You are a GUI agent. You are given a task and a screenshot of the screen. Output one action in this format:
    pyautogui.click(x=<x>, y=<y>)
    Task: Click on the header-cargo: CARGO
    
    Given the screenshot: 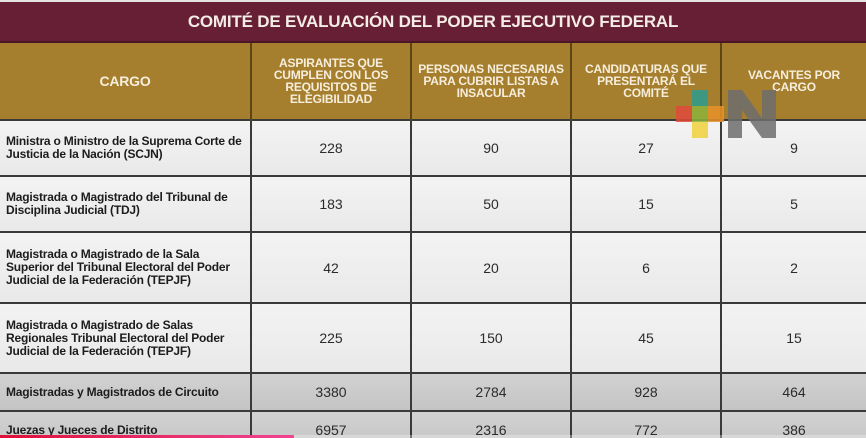 What is the action you would take?
    pyautogui.click(x=126, y=81)
    